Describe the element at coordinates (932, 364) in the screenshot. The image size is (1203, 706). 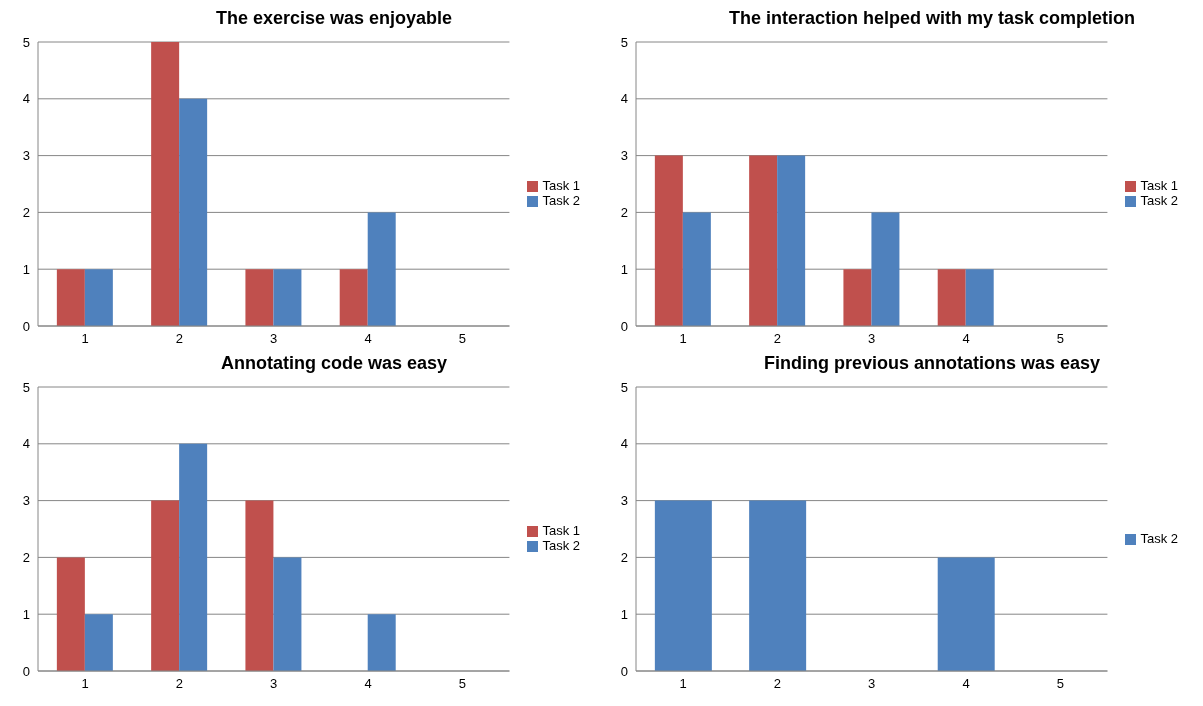
I see `chart-title: Finding previous annotations was easy` at that location.